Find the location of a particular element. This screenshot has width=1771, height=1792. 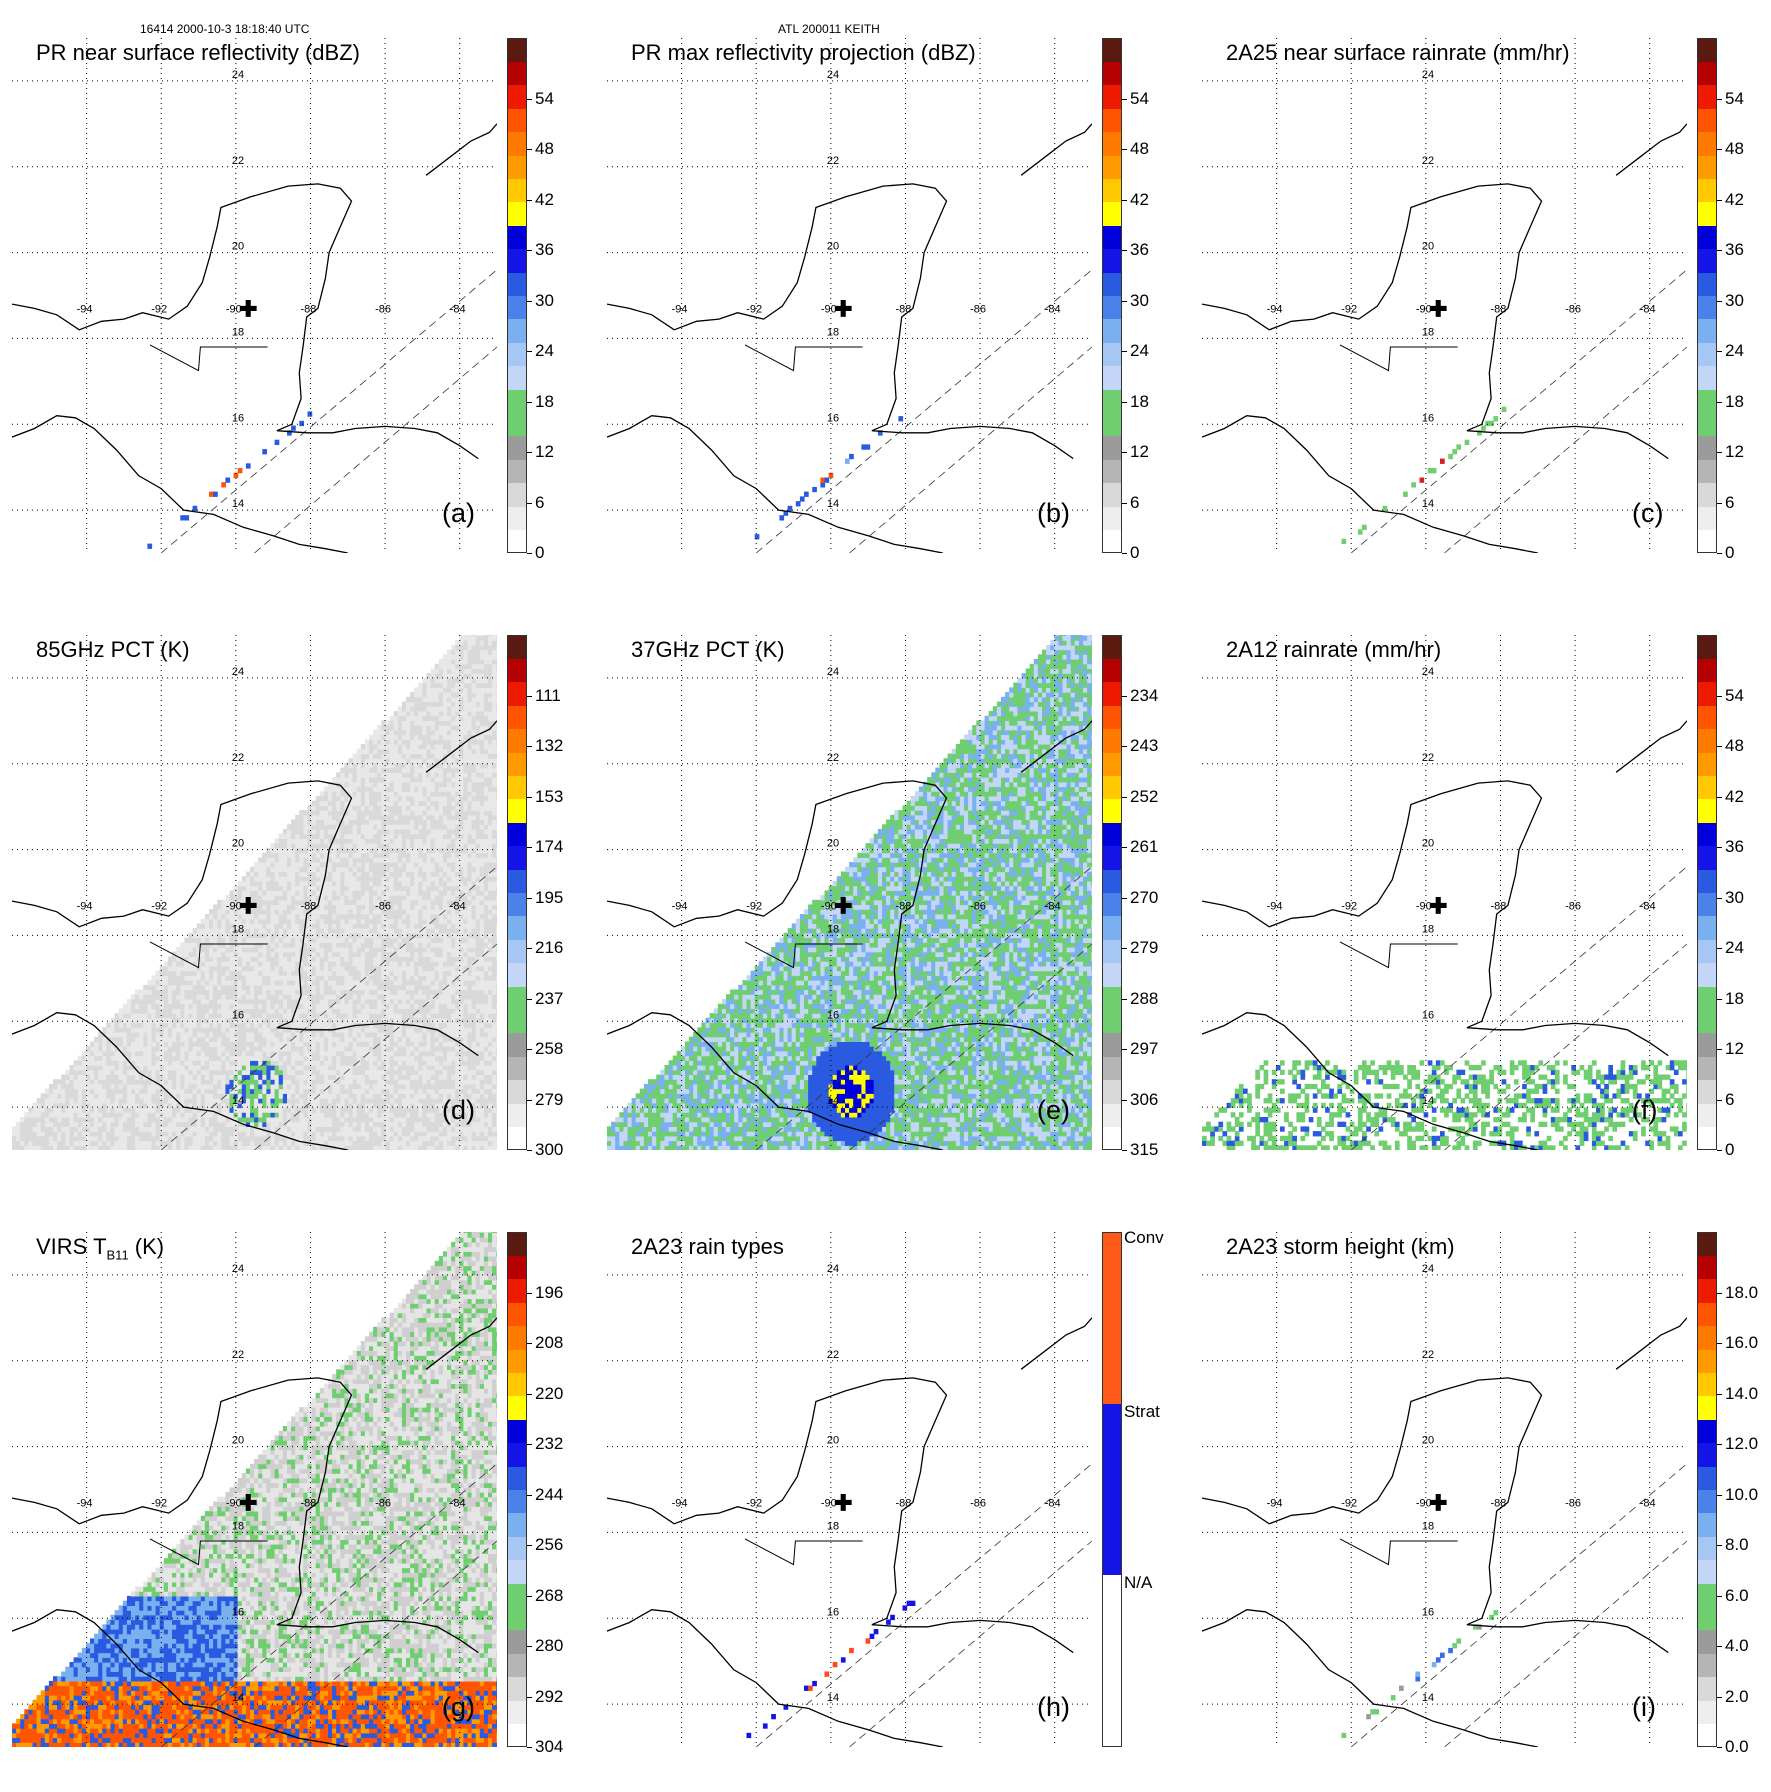

colorbar-label: 10.0 is located at coordinates (1741, 1495).